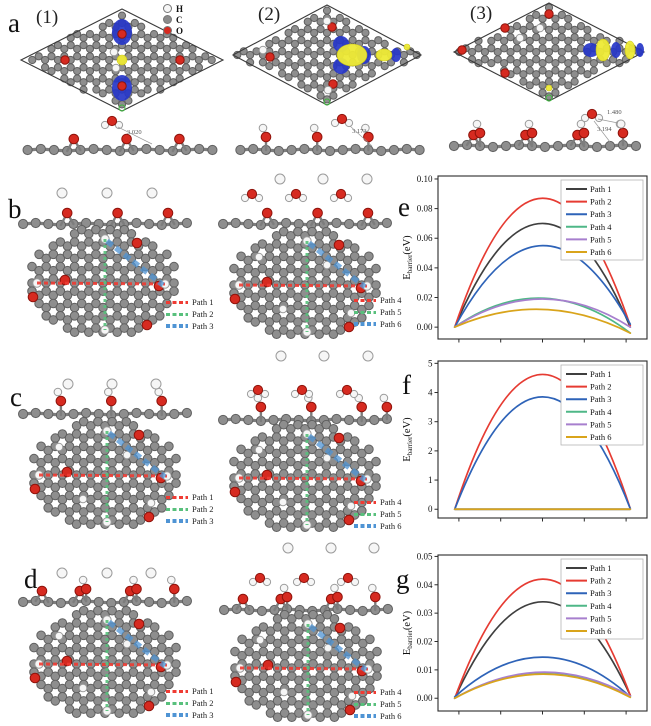 The height and width of the screenshot is (726, 651). Describe the element at coordinates (269, 14) in the screenshot. I see `panel-a-sublabel-2: (2)` at that location.